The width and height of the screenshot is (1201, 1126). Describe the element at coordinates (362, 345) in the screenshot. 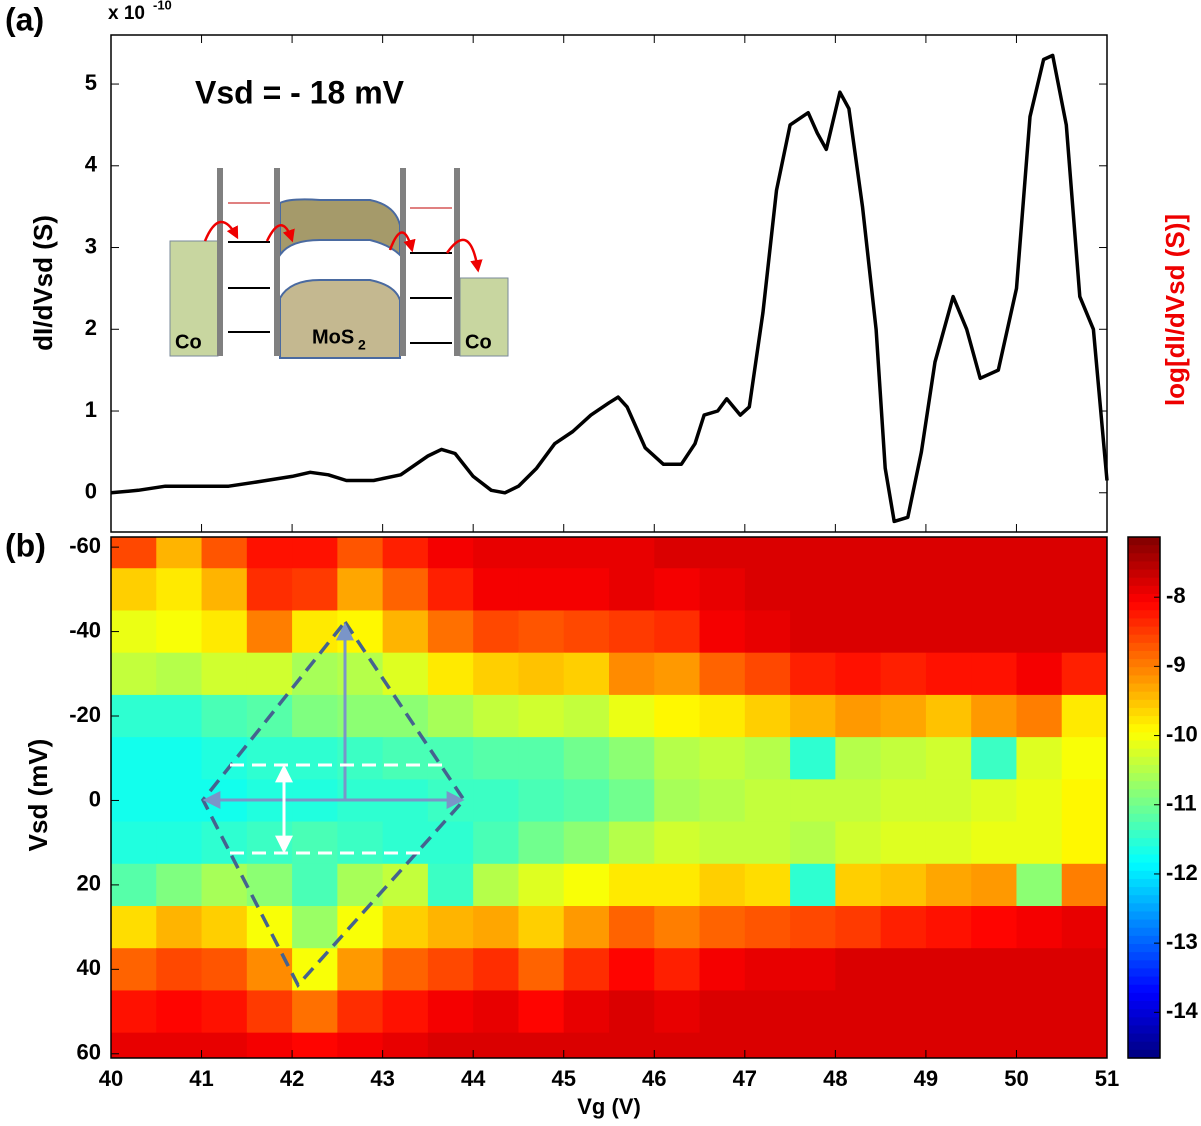

I see `inset-subscript: 2` at that location.